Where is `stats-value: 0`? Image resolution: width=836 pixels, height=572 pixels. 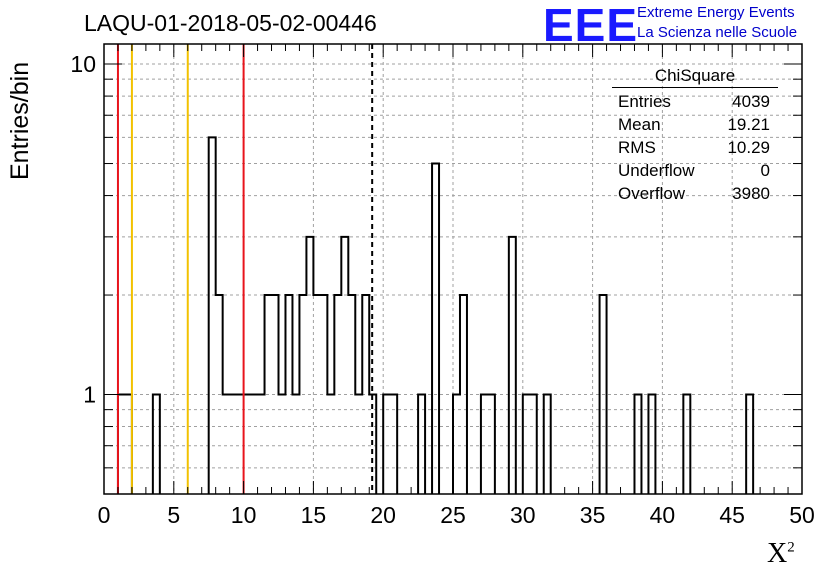
stats-value: 0 is located at coordinates (765, 170).